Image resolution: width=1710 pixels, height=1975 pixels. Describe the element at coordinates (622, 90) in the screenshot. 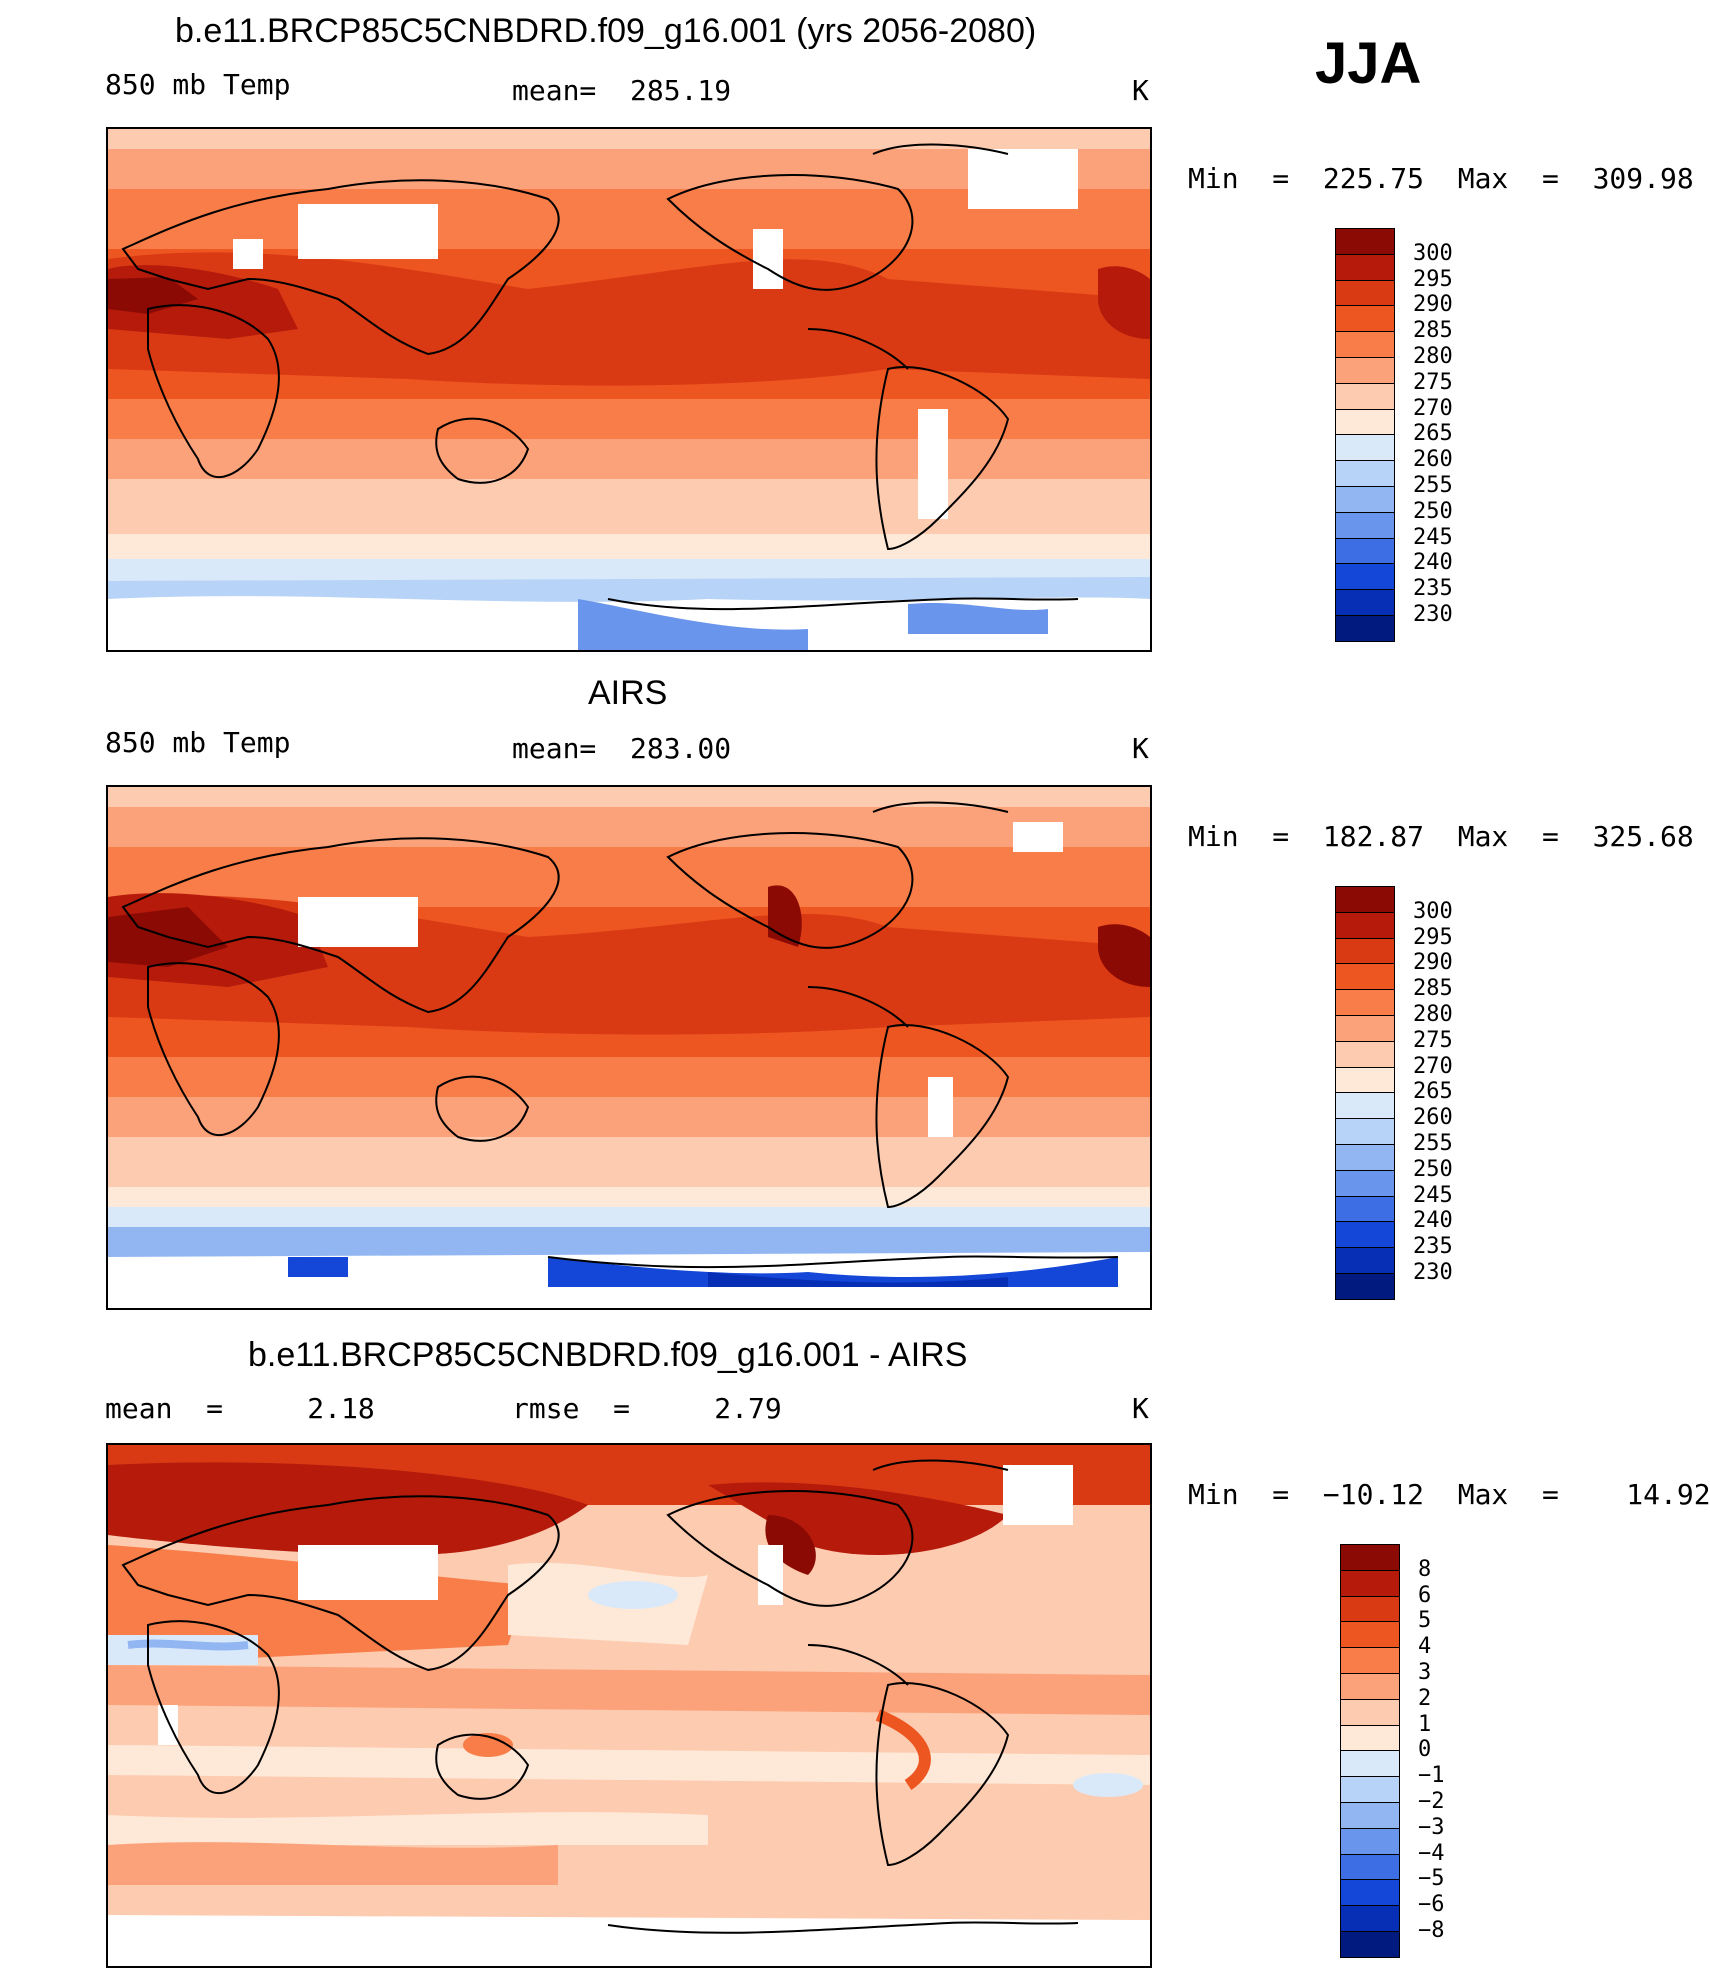

I see `panel-1-mean: mean= 285.19` at that location.